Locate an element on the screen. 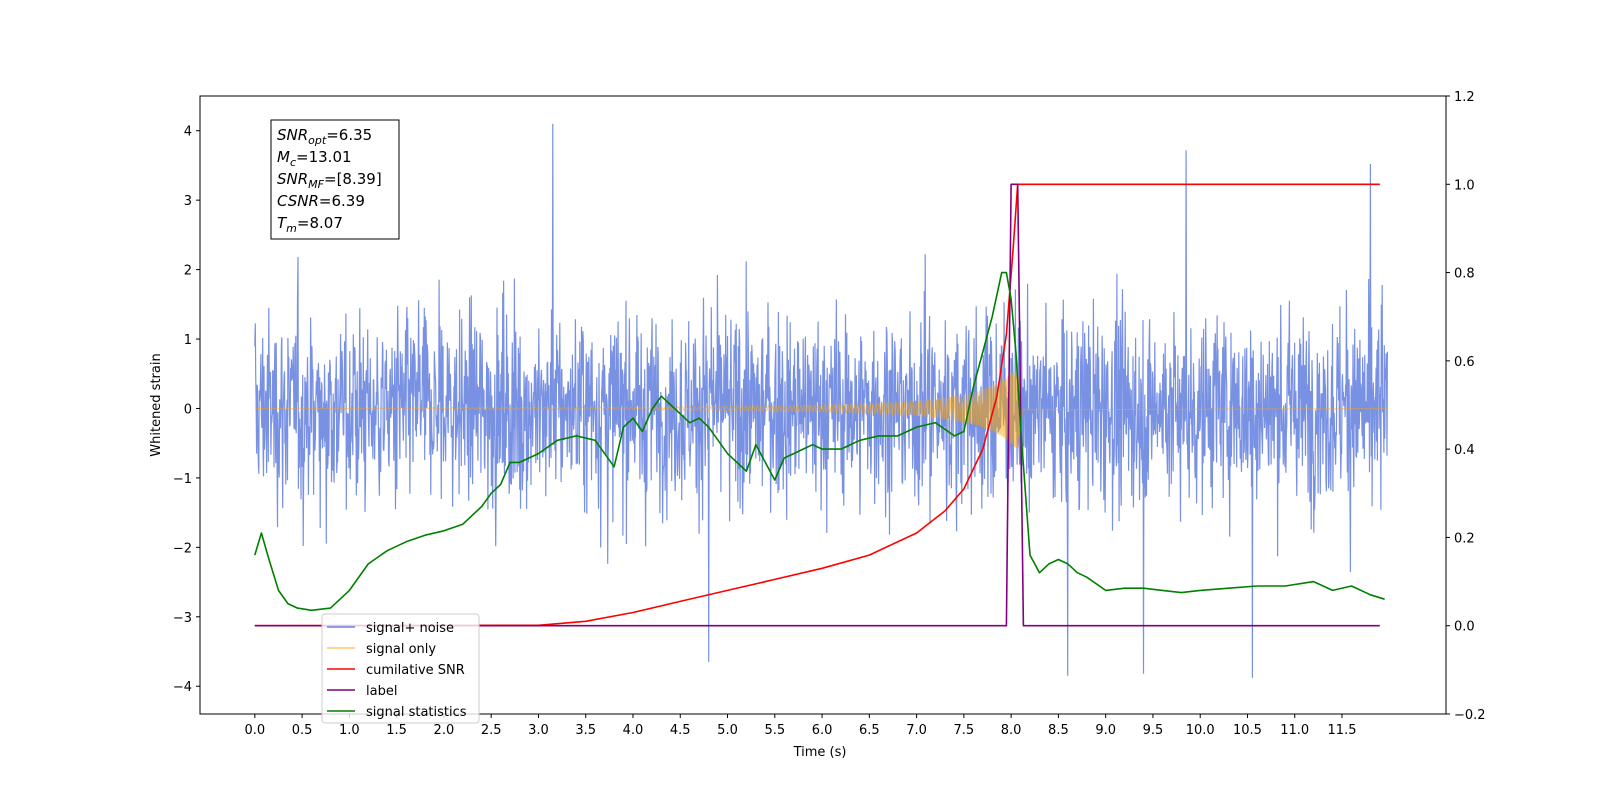  x-tick-label: 10.0 is located at coordinates (1200, 730).